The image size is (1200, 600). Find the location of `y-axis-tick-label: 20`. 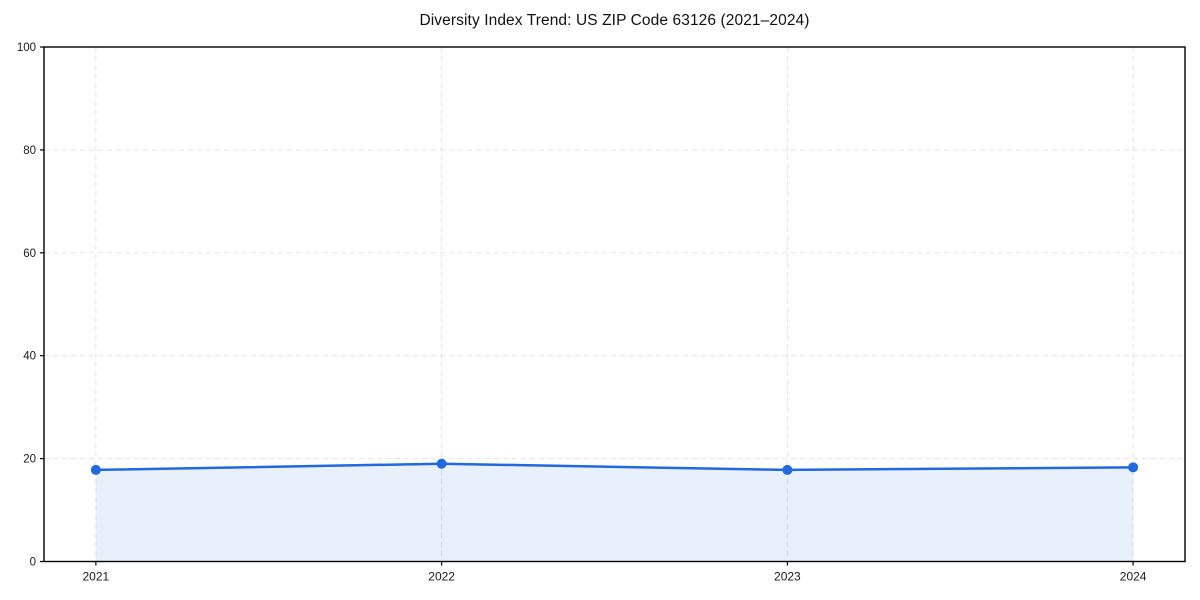

y-axis-tick-label: 20 is located at coordinates (29, 460).